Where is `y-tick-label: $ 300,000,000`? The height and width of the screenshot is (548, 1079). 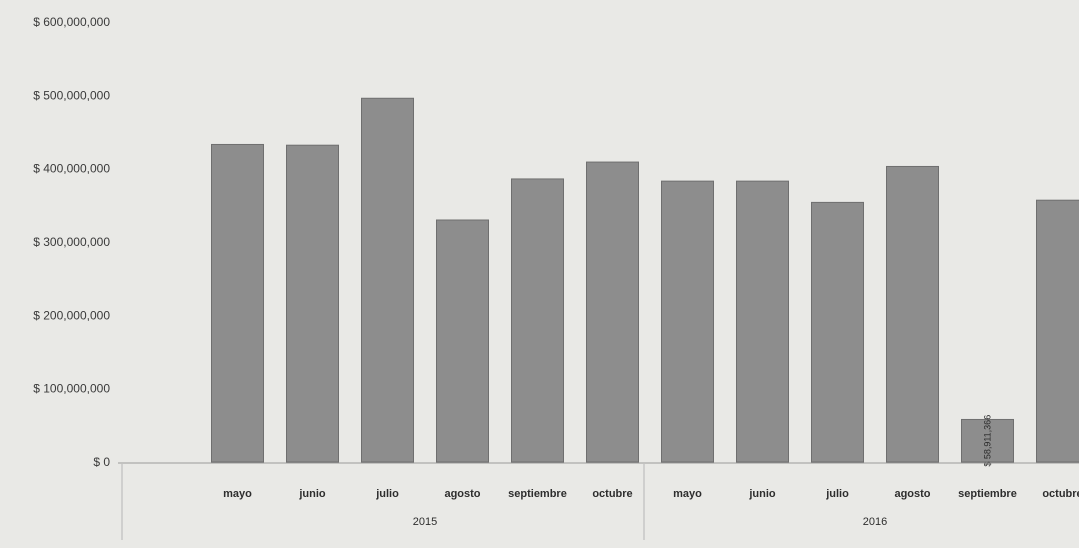
y-tick-label: $ 300,000,000 is located at coordinates (71, 242).